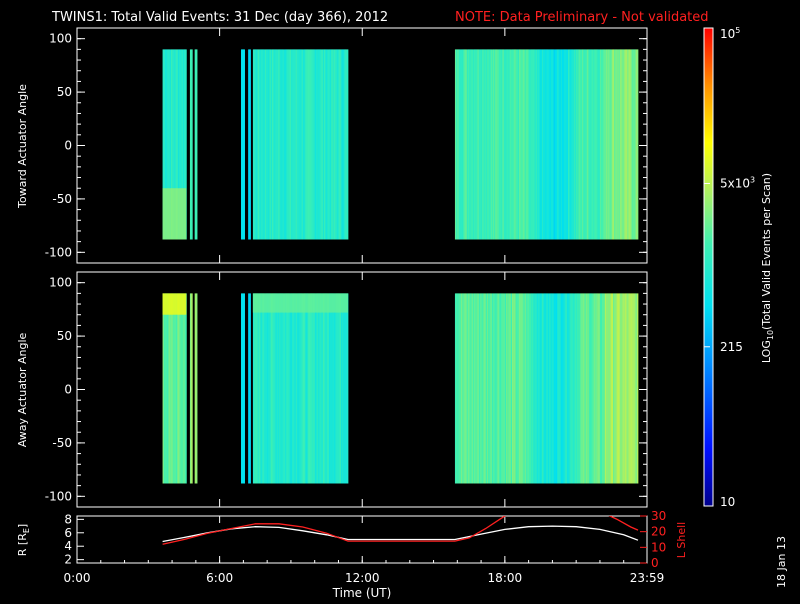 This screenshot has height=604, width=800. I want to click on time-tick-label: 6:00, so click(219, 578).